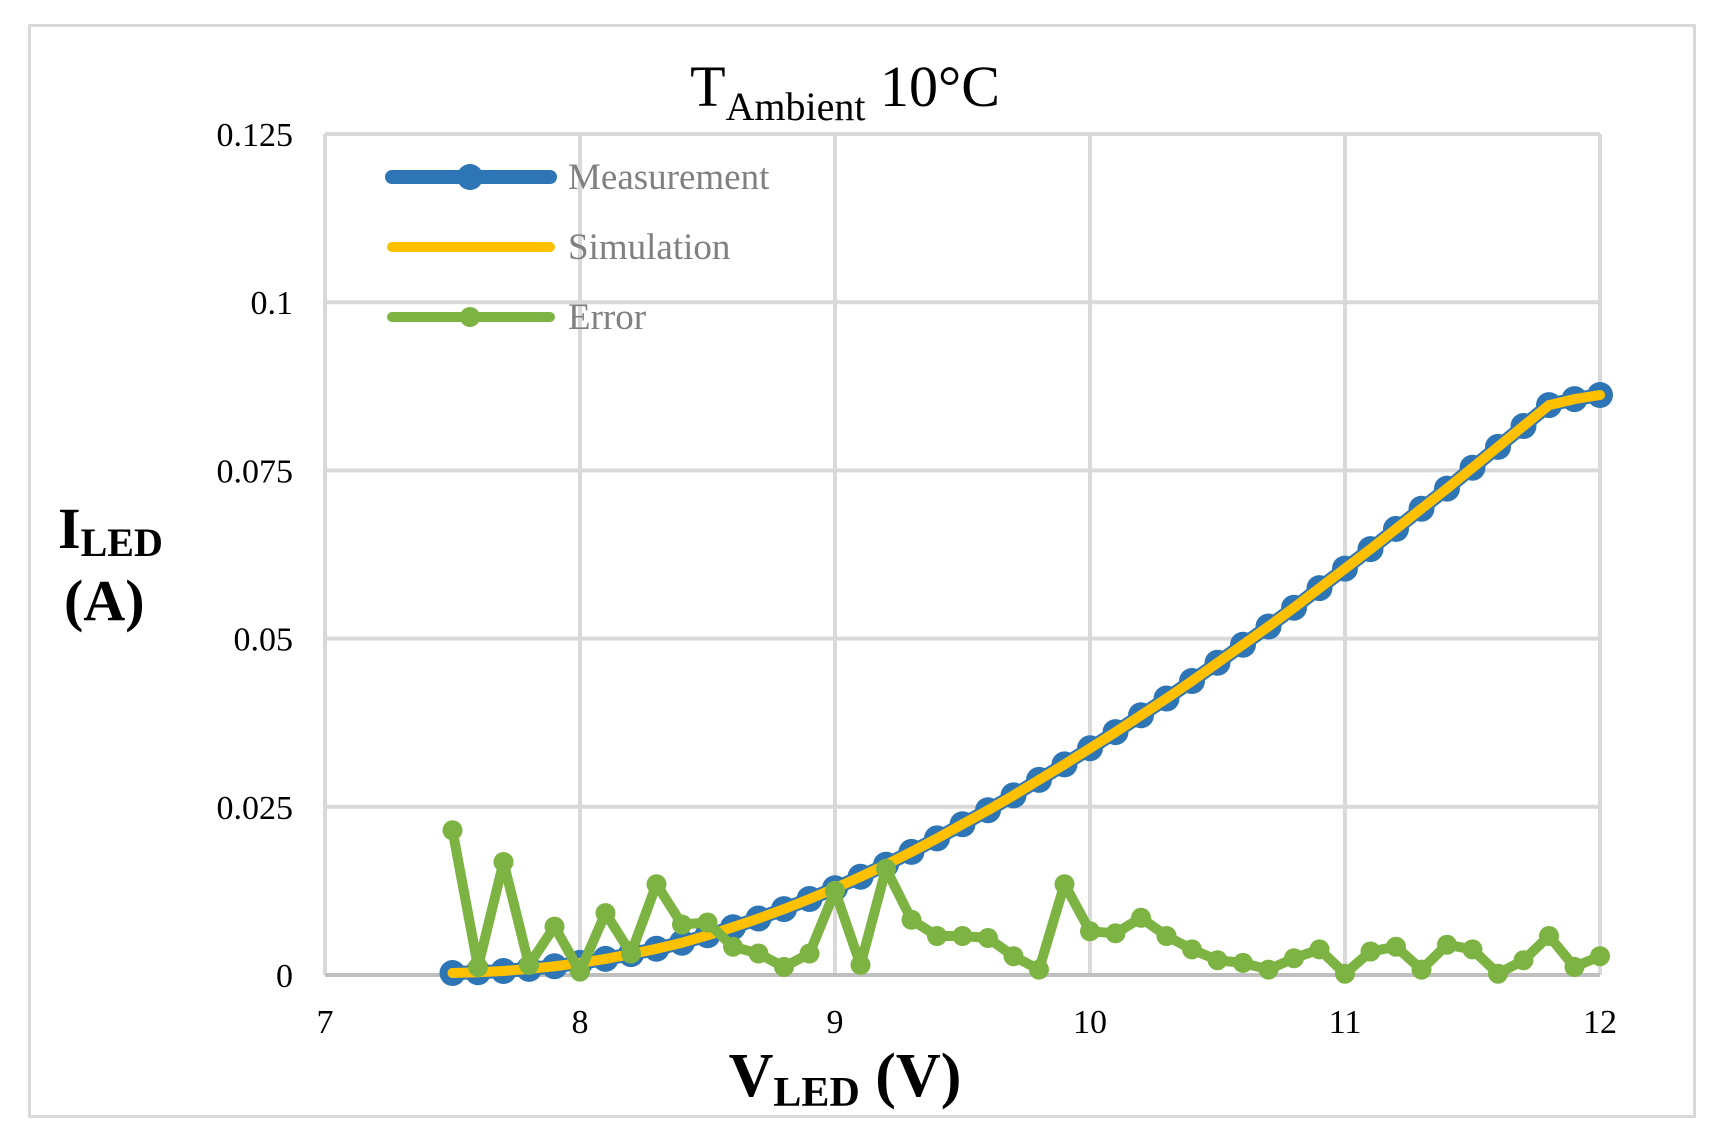  I want to click on x-tick-label-2: 9, so click(835, 1022).